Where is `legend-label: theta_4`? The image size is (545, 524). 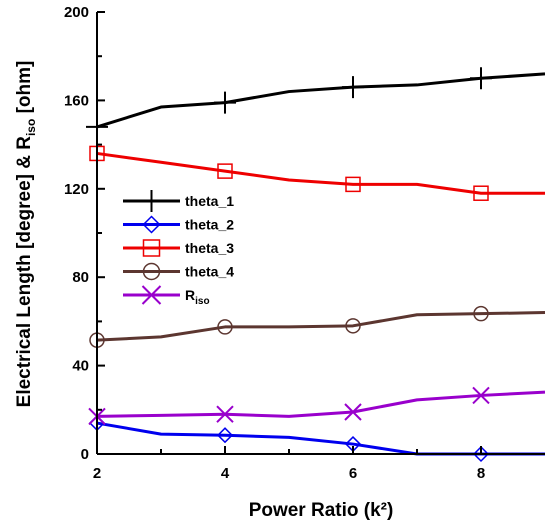
legend-label: theta_4 is located at coordinates (209, 272).